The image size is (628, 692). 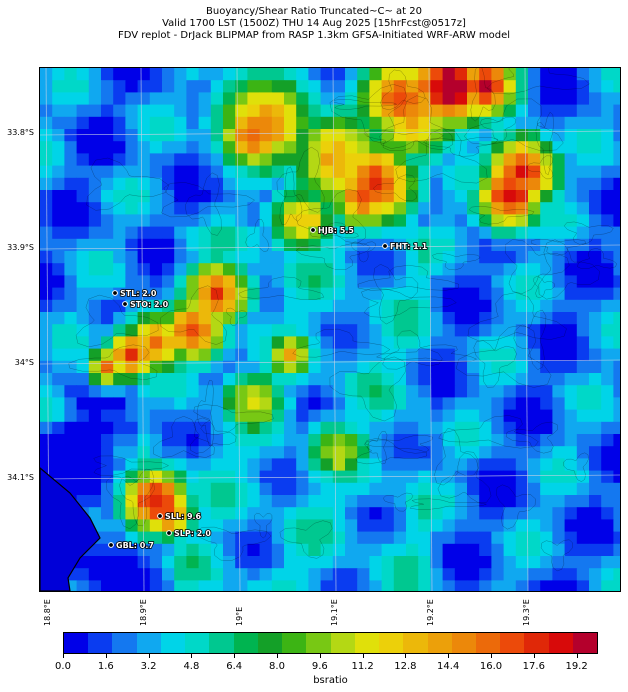 I want to click on colorbar-swatch, so click(x=415, y=643).